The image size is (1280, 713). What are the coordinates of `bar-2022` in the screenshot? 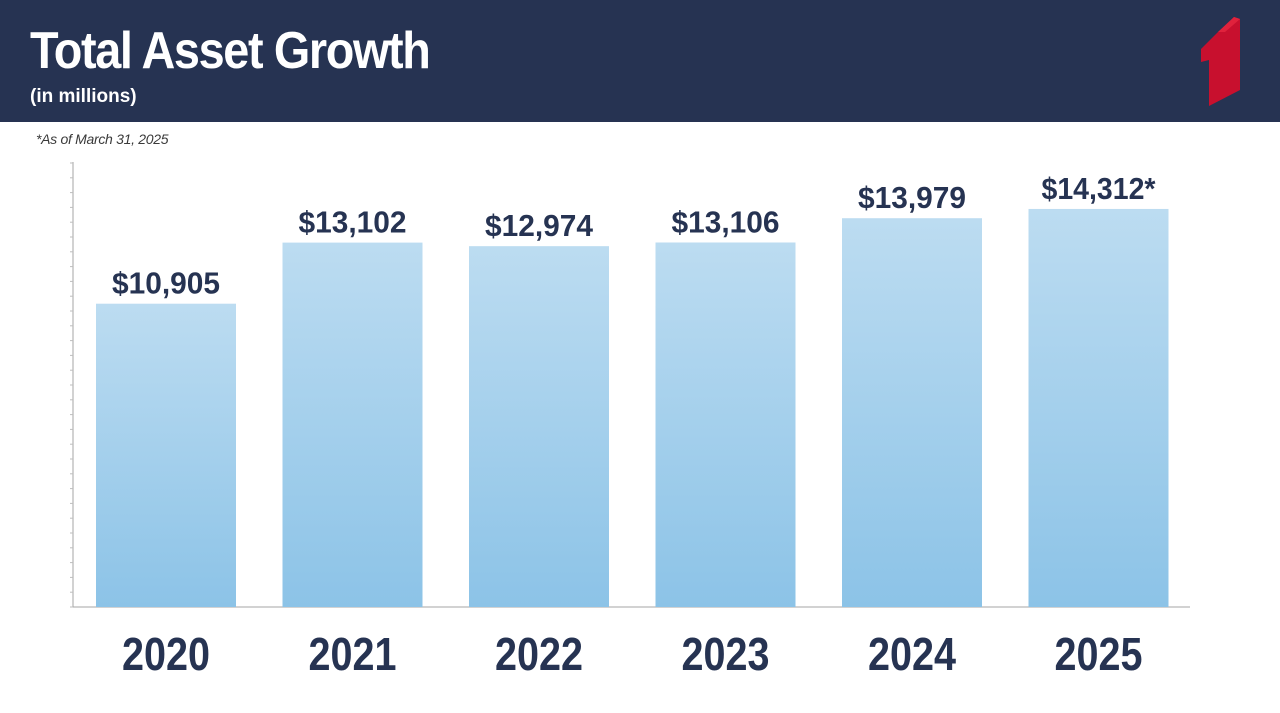 It's located at (539, 426).